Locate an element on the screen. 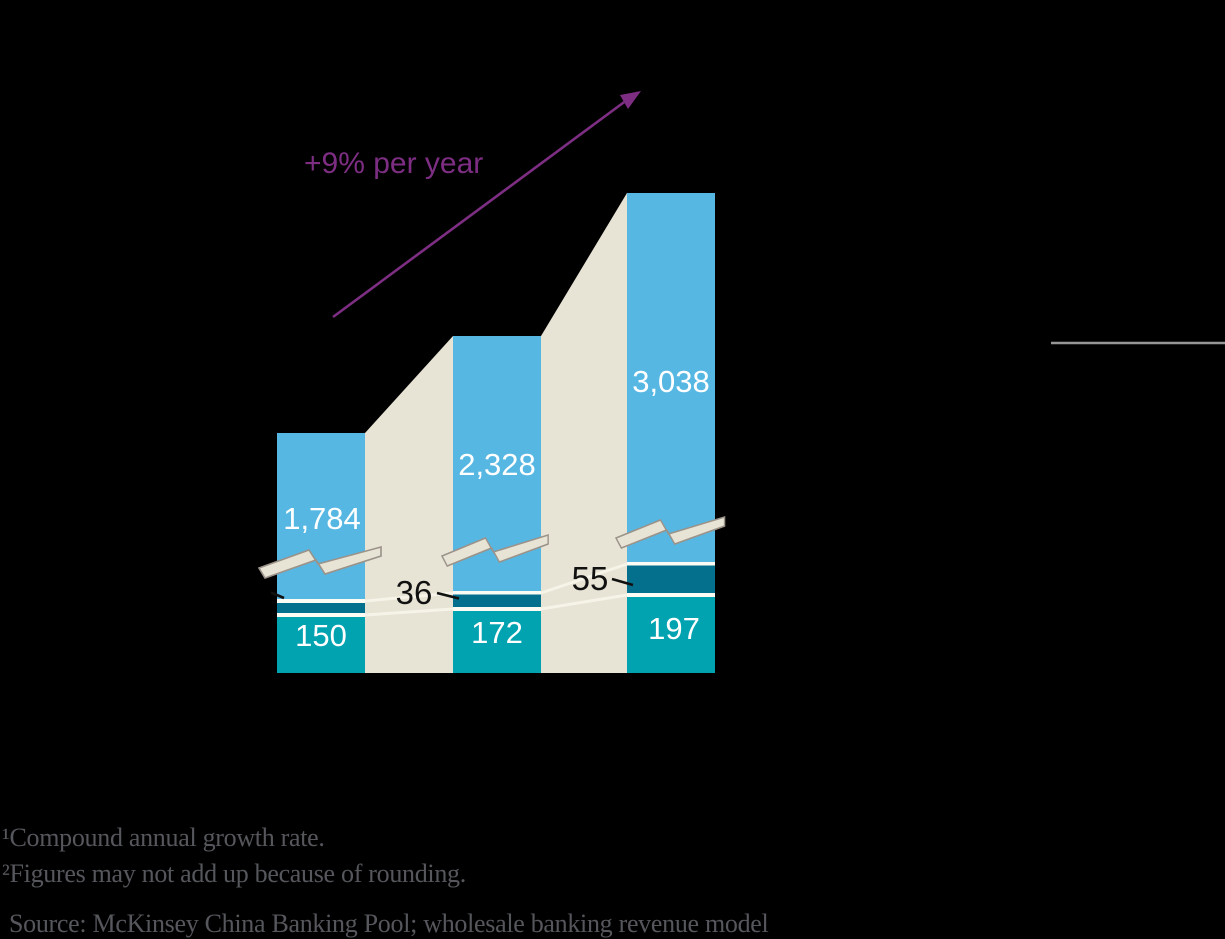 The width and height of the screenshot is (1225, 939). bar1-bottom-segment is located at coordinates (321, 645).